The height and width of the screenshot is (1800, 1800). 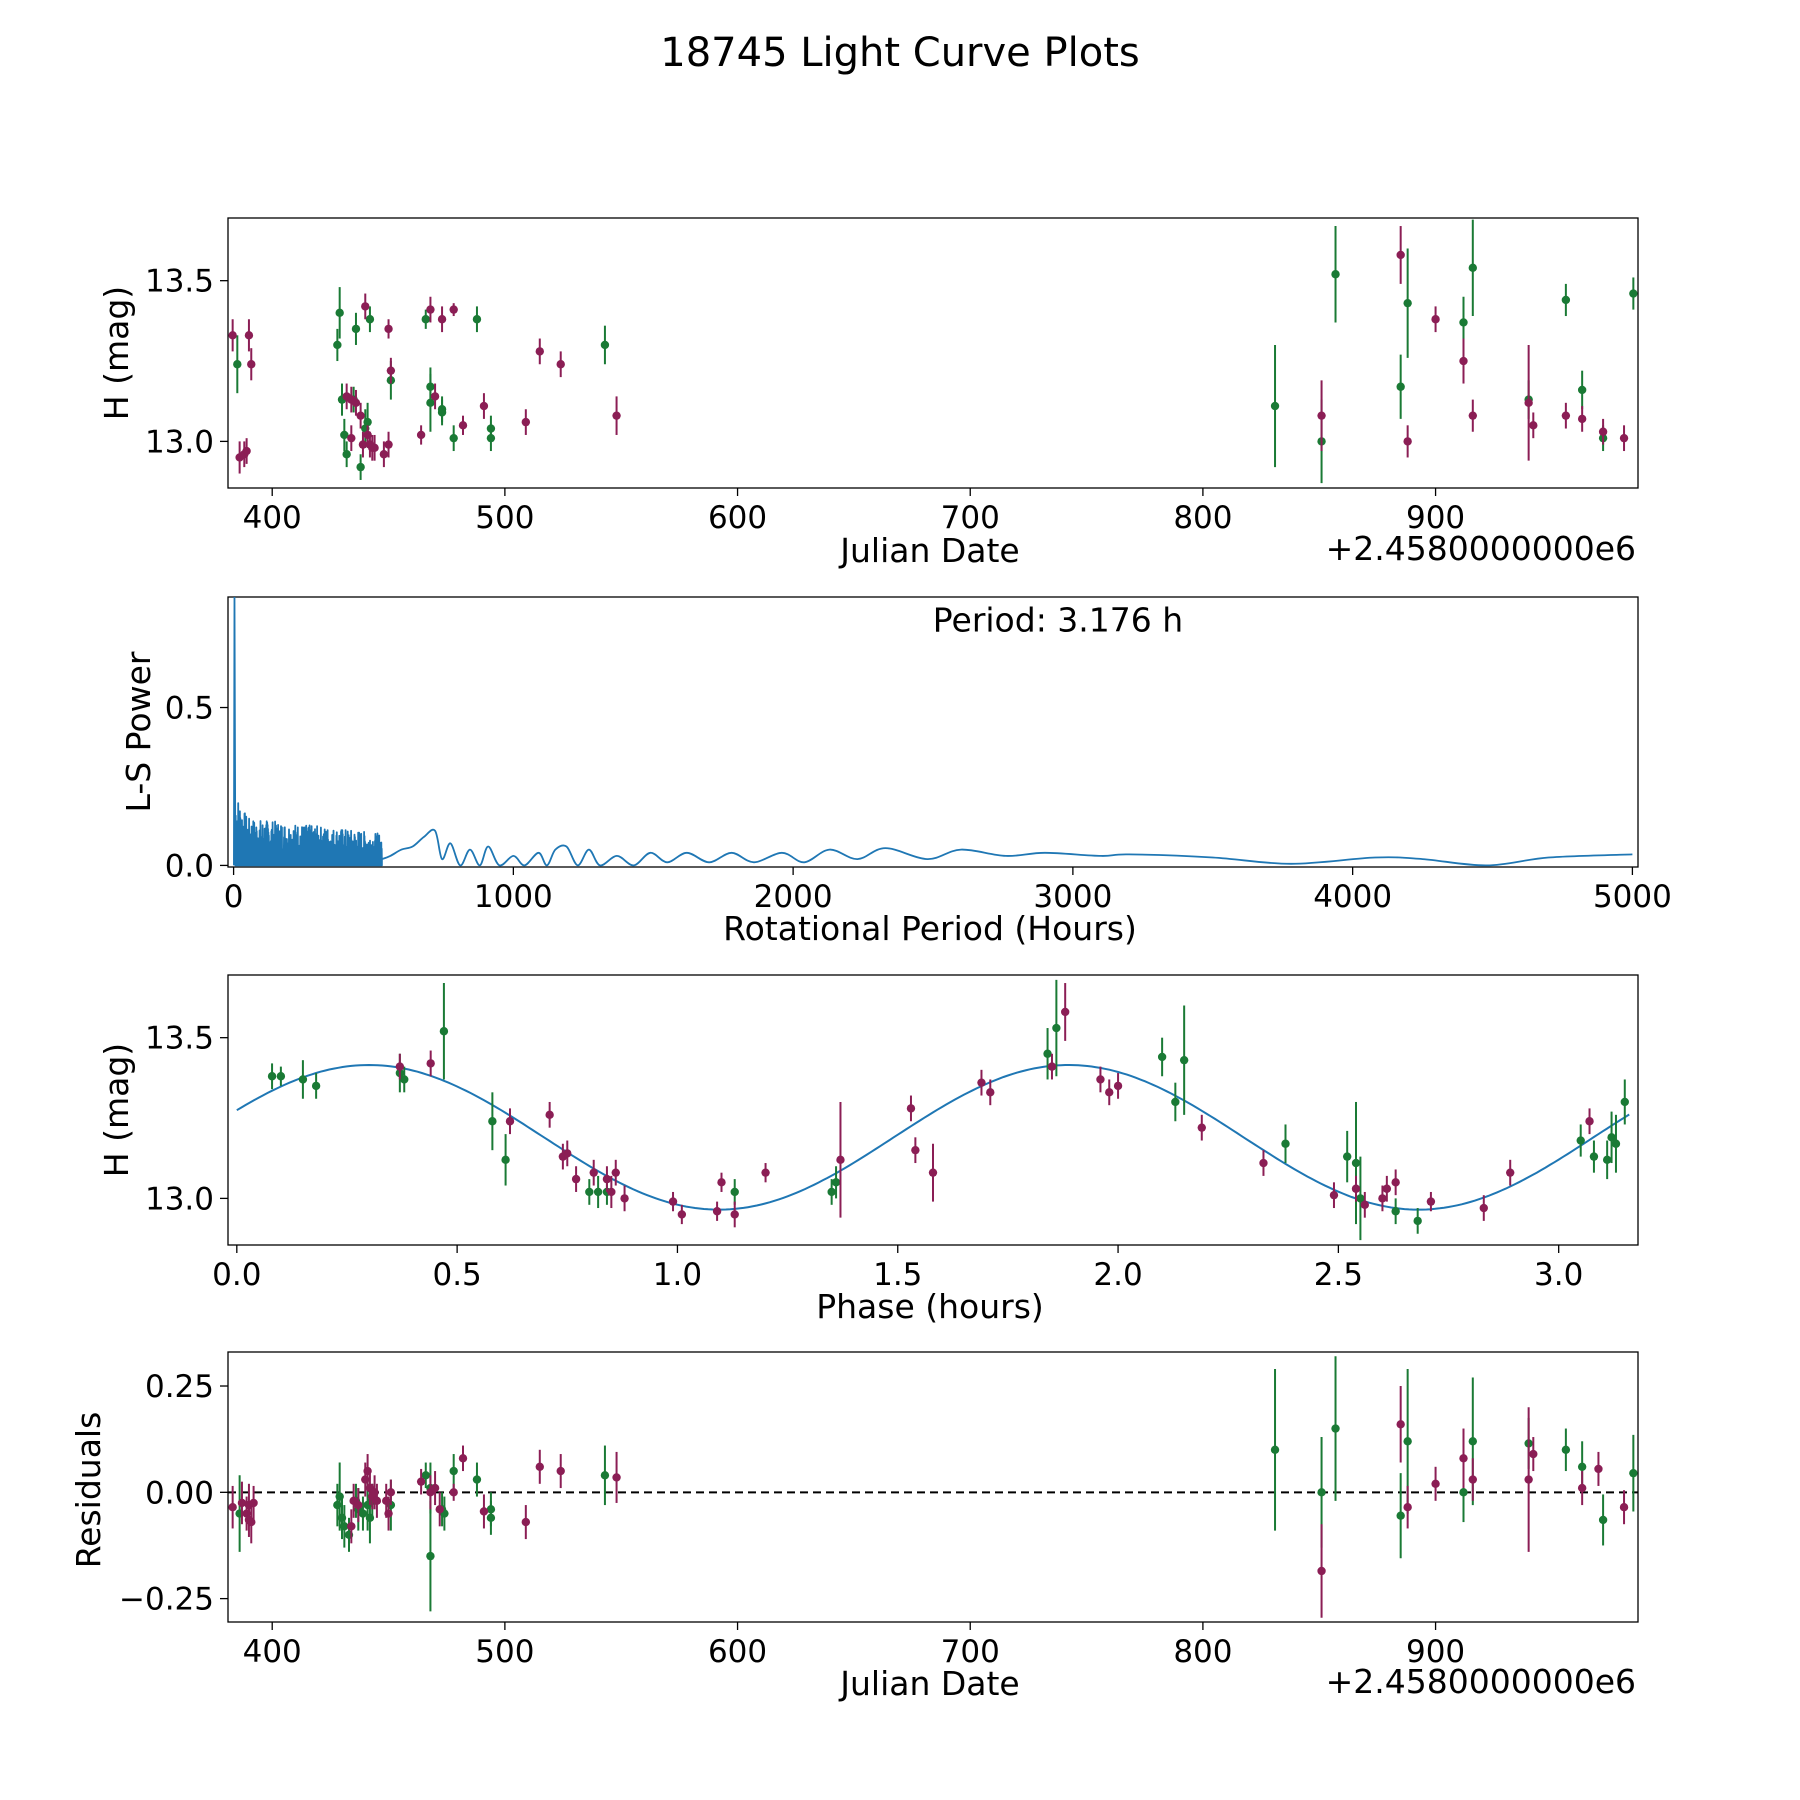 What do you see at coordinates (929, 1683) in the screenshot?
I see `residuals-xlabel: Julian Date` at bounding box center [929, 1683].